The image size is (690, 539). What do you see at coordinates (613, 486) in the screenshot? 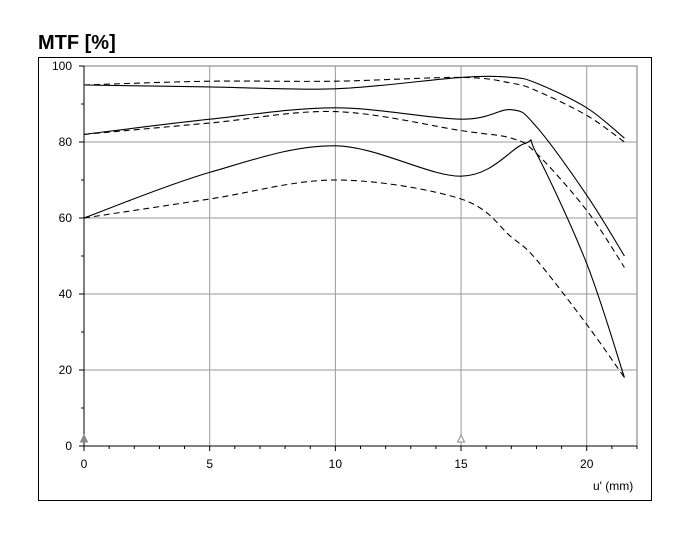
I see `x-axis-label: u' (mm)` at bounding box center [613, 486].